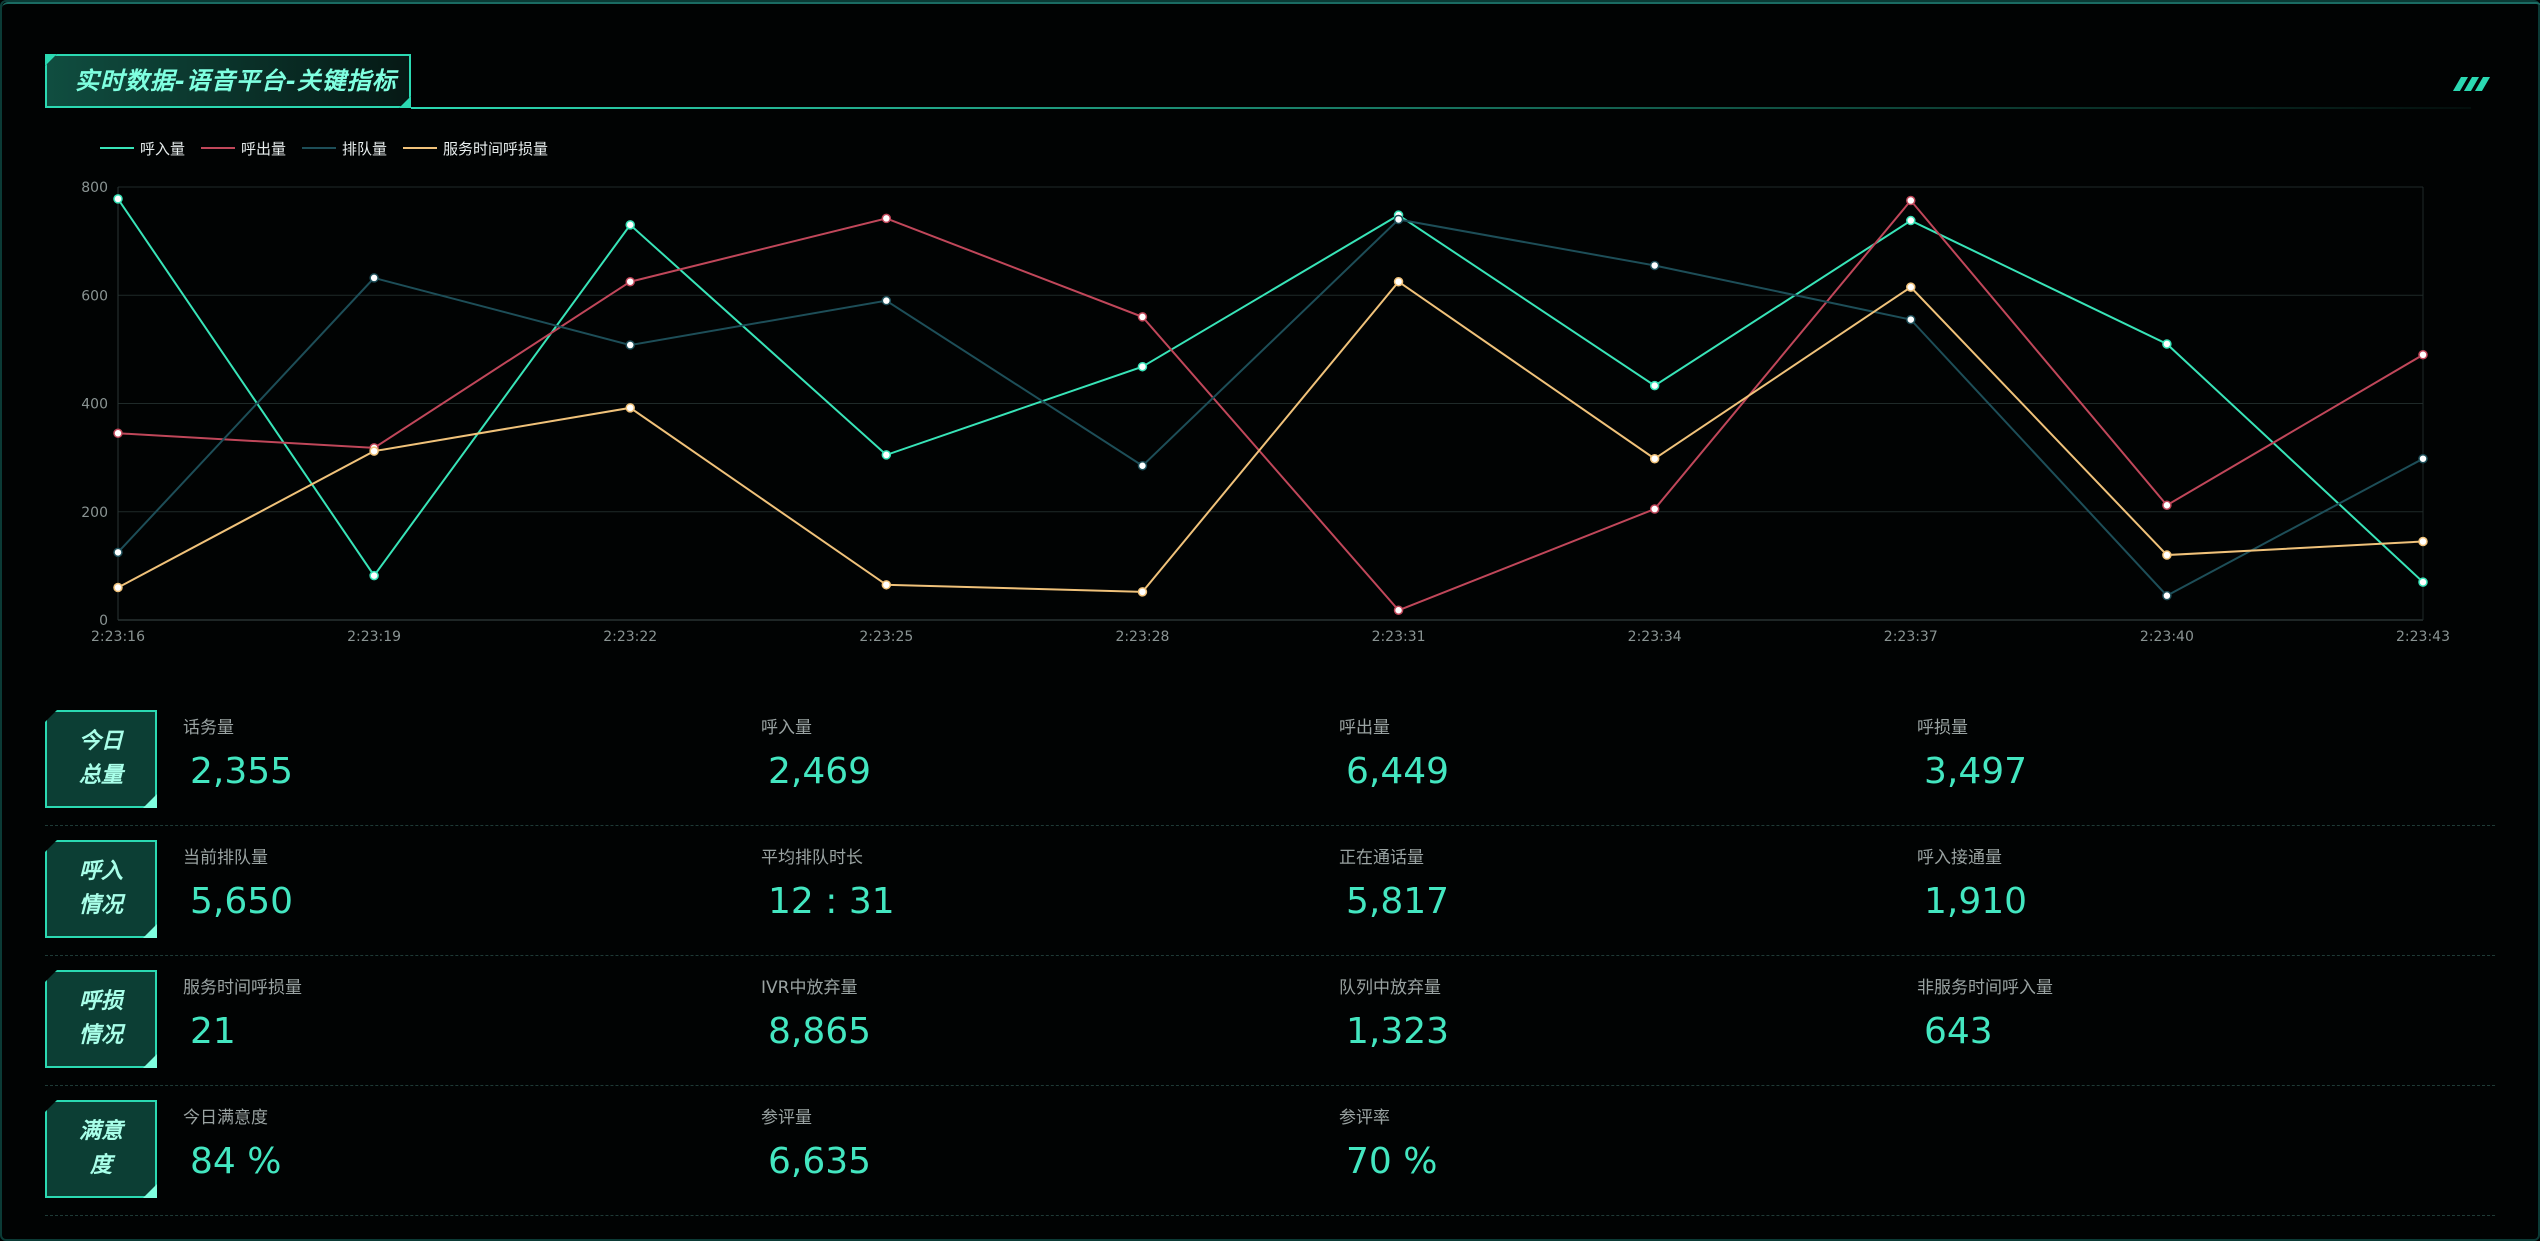 The height and width of the screenshot is (1241, 2540). What do you see at coordinates (786, 728) in the screenshot?
I see `kpi-metric-label: 呼入量` at bounding box center [786, 728].